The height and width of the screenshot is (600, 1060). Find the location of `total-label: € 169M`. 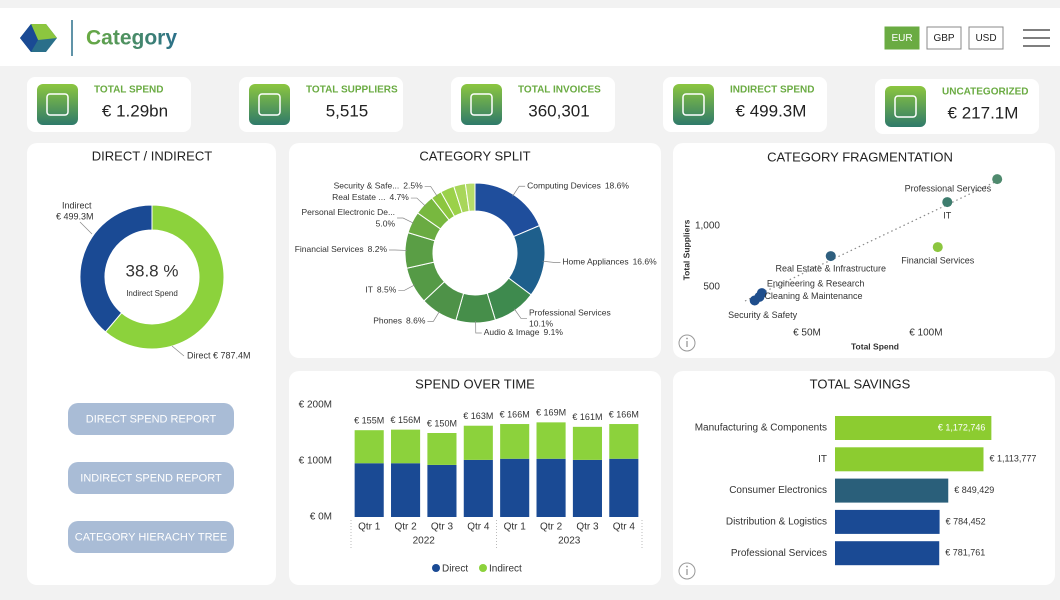

total-label: € 169M is located at coordinates (551, 413).